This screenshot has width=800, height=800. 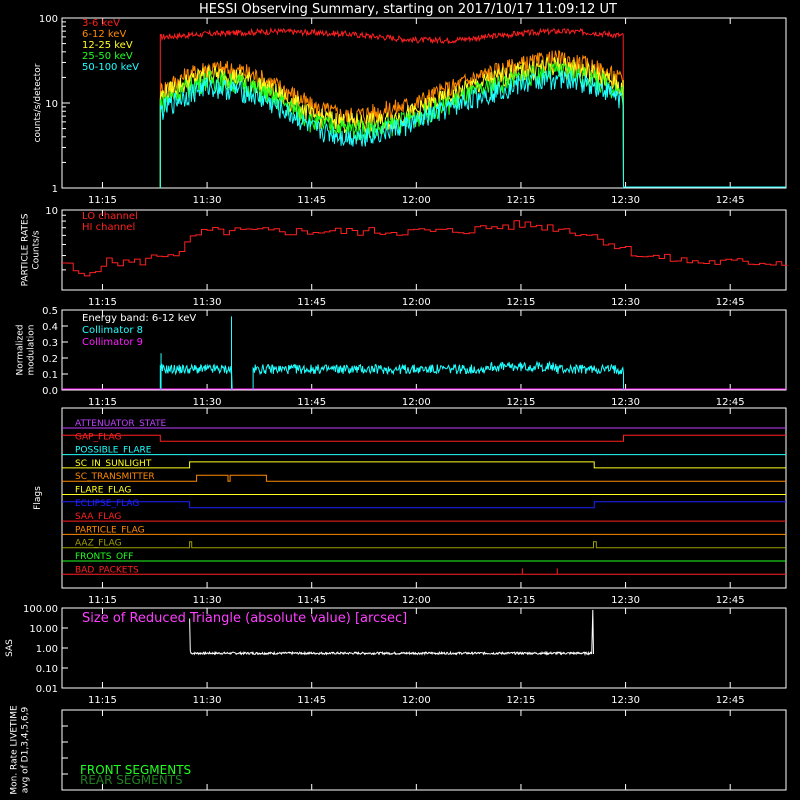 I want to click on flag-label-gap_flag: GAP_FLAG, so click(x=98, y=437).